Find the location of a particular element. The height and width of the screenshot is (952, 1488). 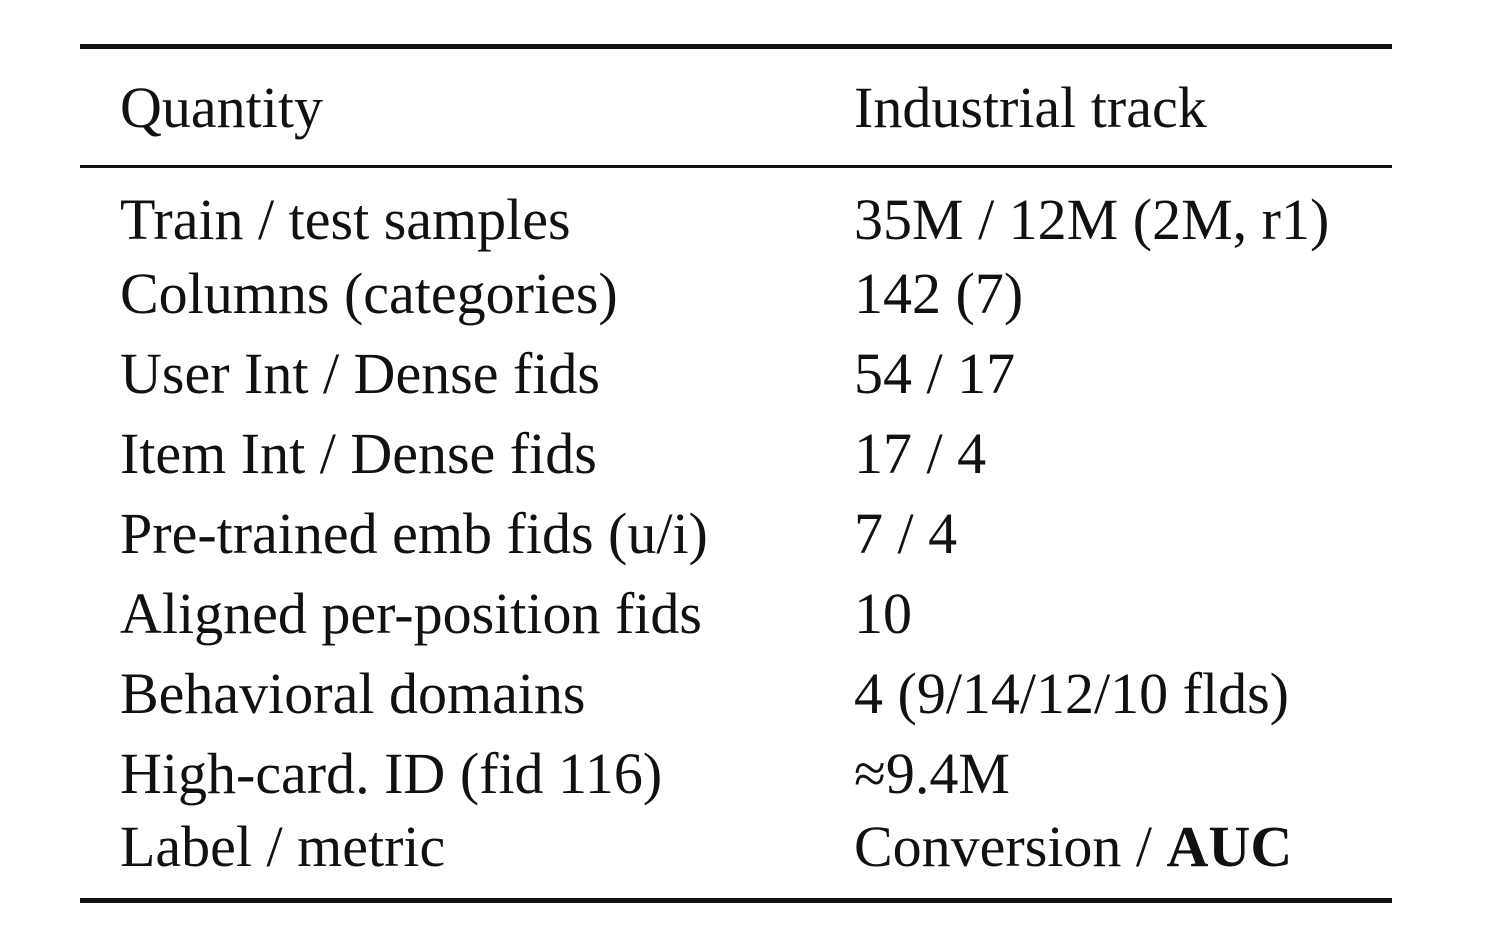

row-quantity: Train / test samples is located at coordinates (345, 219).